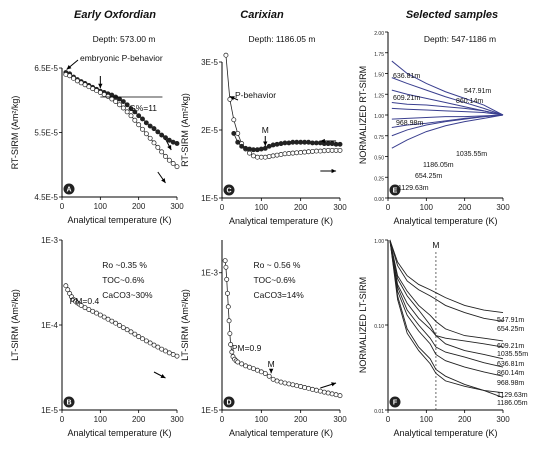 This screenshot has width=550, height=453. What do you see at coordinates (379, 179) in the screenshot?
I see `y-tick-label: 0.25` at bounding box center [379, 179].